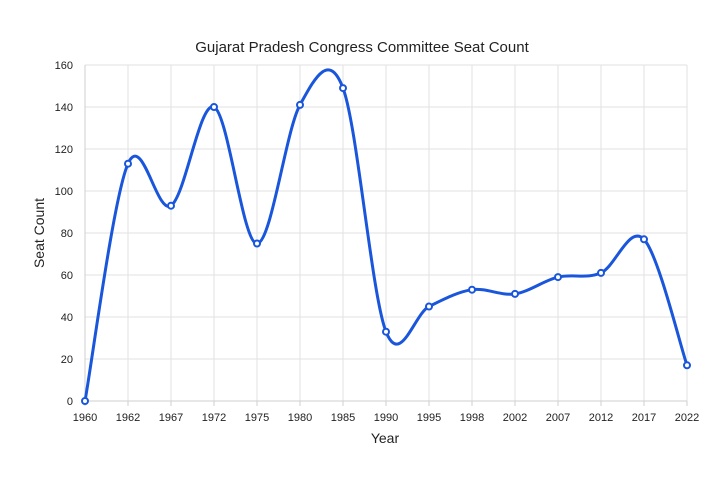  Describe the element at coordinates (644, 418) in the screenshot. I see `x-tick-label: 2017` at that location.